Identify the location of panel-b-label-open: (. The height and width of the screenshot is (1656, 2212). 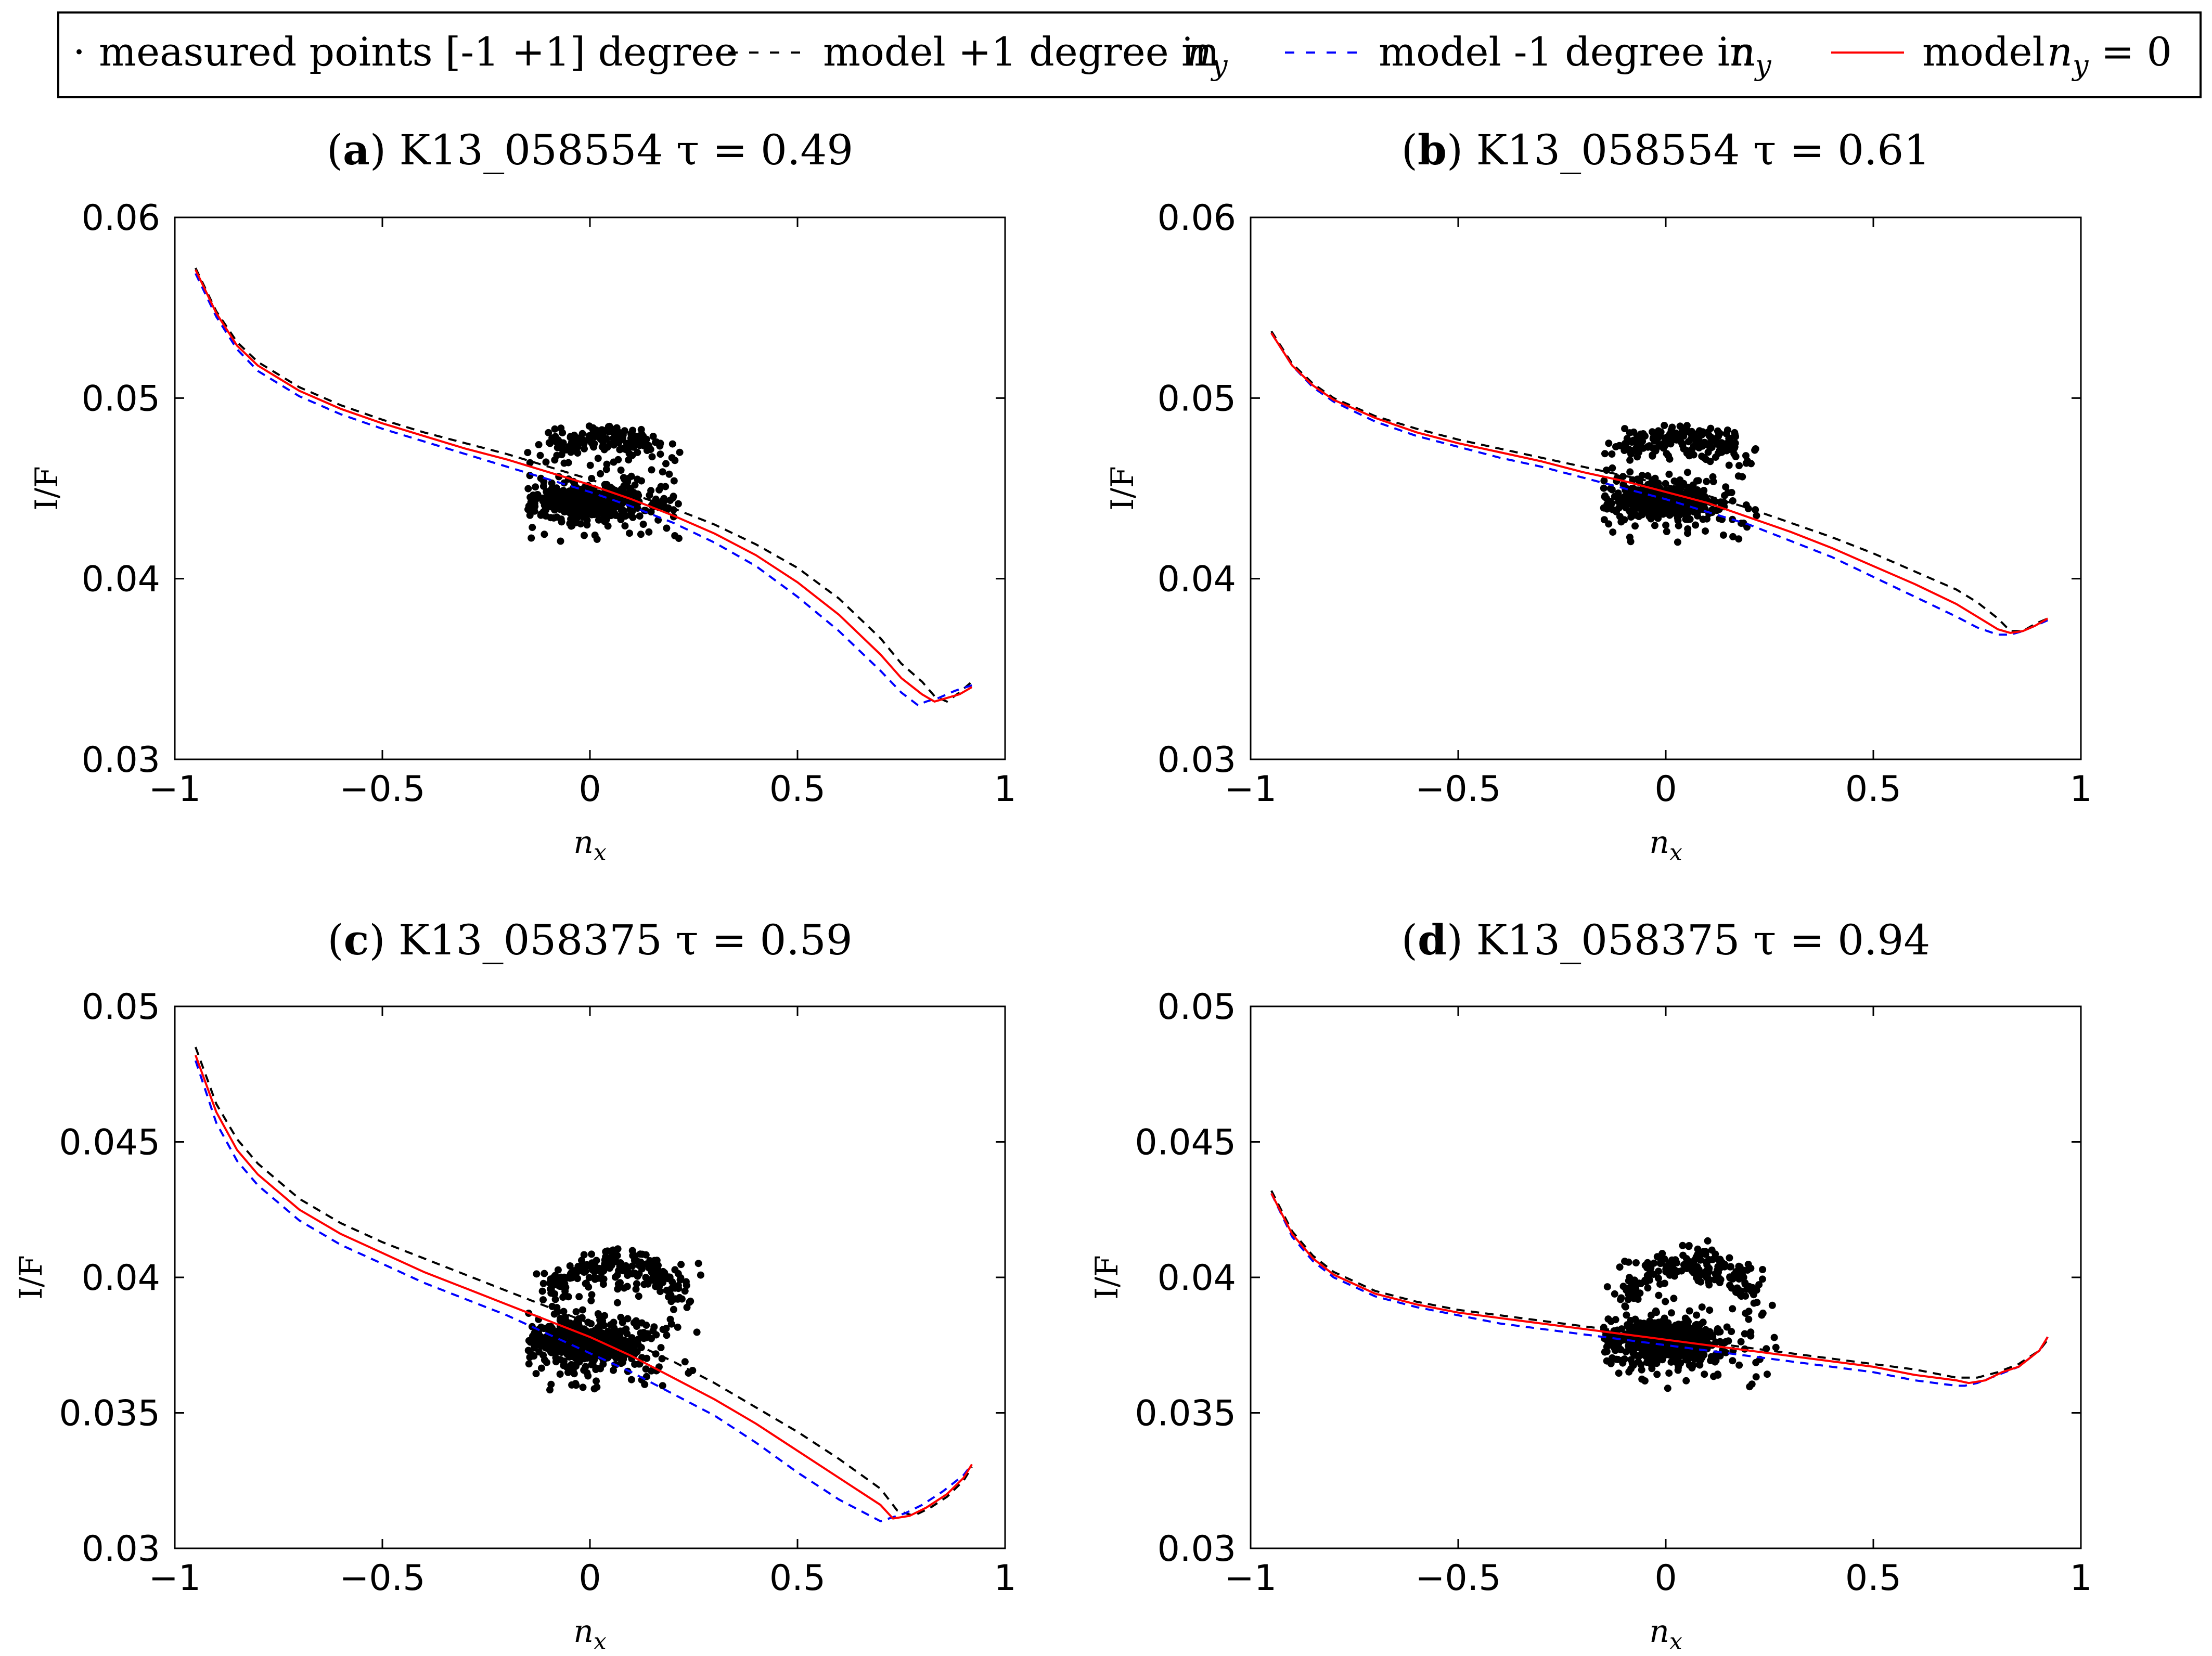
(1409, 150).